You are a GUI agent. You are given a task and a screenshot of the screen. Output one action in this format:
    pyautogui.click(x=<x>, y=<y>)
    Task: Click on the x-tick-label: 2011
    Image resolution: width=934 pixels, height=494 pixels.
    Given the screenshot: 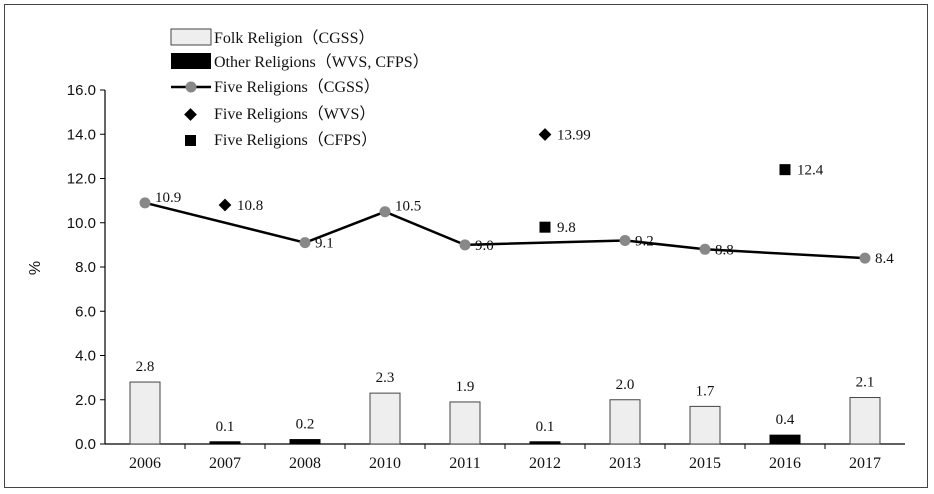 What is the action you would take?
    pyautogui.click(x=464, y=463)
    